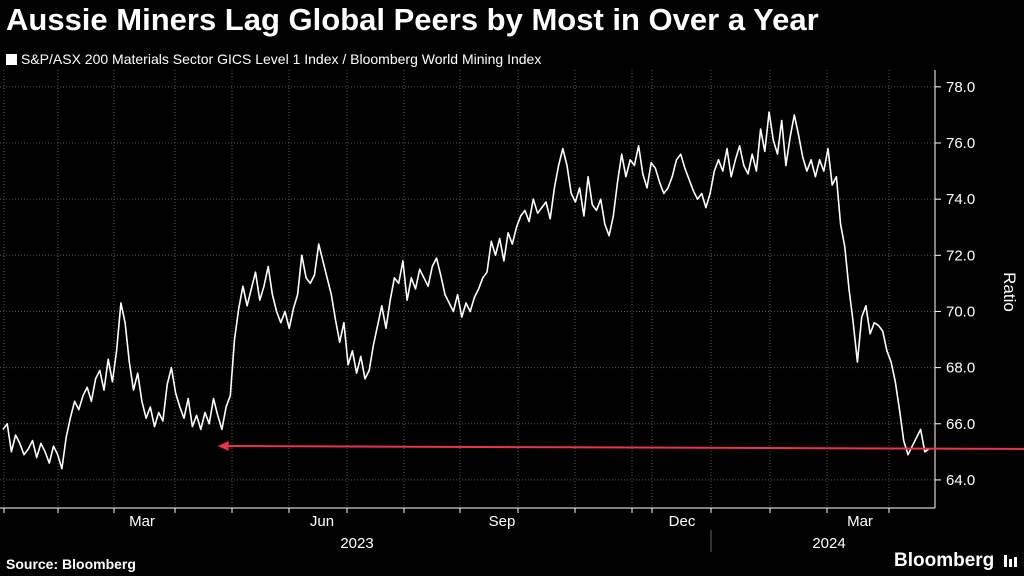 The height and width of the screenshot is (576, 1024). Describe the element at coordinates (502, 521) in the screenshot. I see `x-tick-label: Sep` at that location.